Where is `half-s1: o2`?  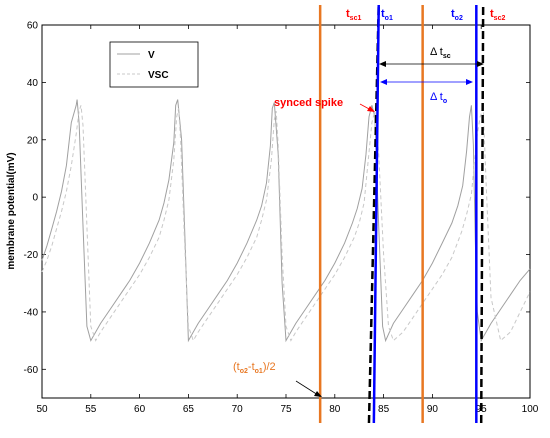
half-s1: o2 is located at coordinates (244, 371).